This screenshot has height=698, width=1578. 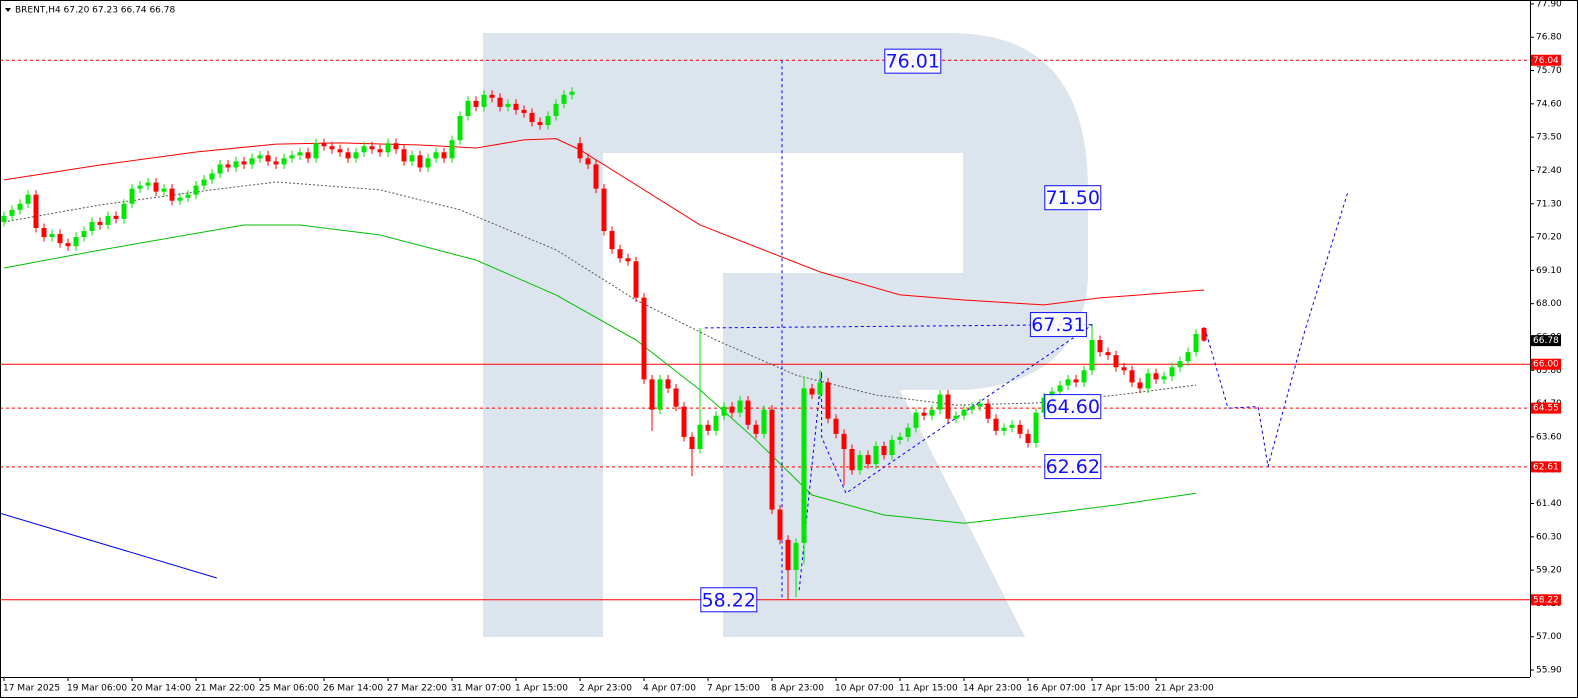 I want to click on time-axis-bg, so click(x=789, y=687).